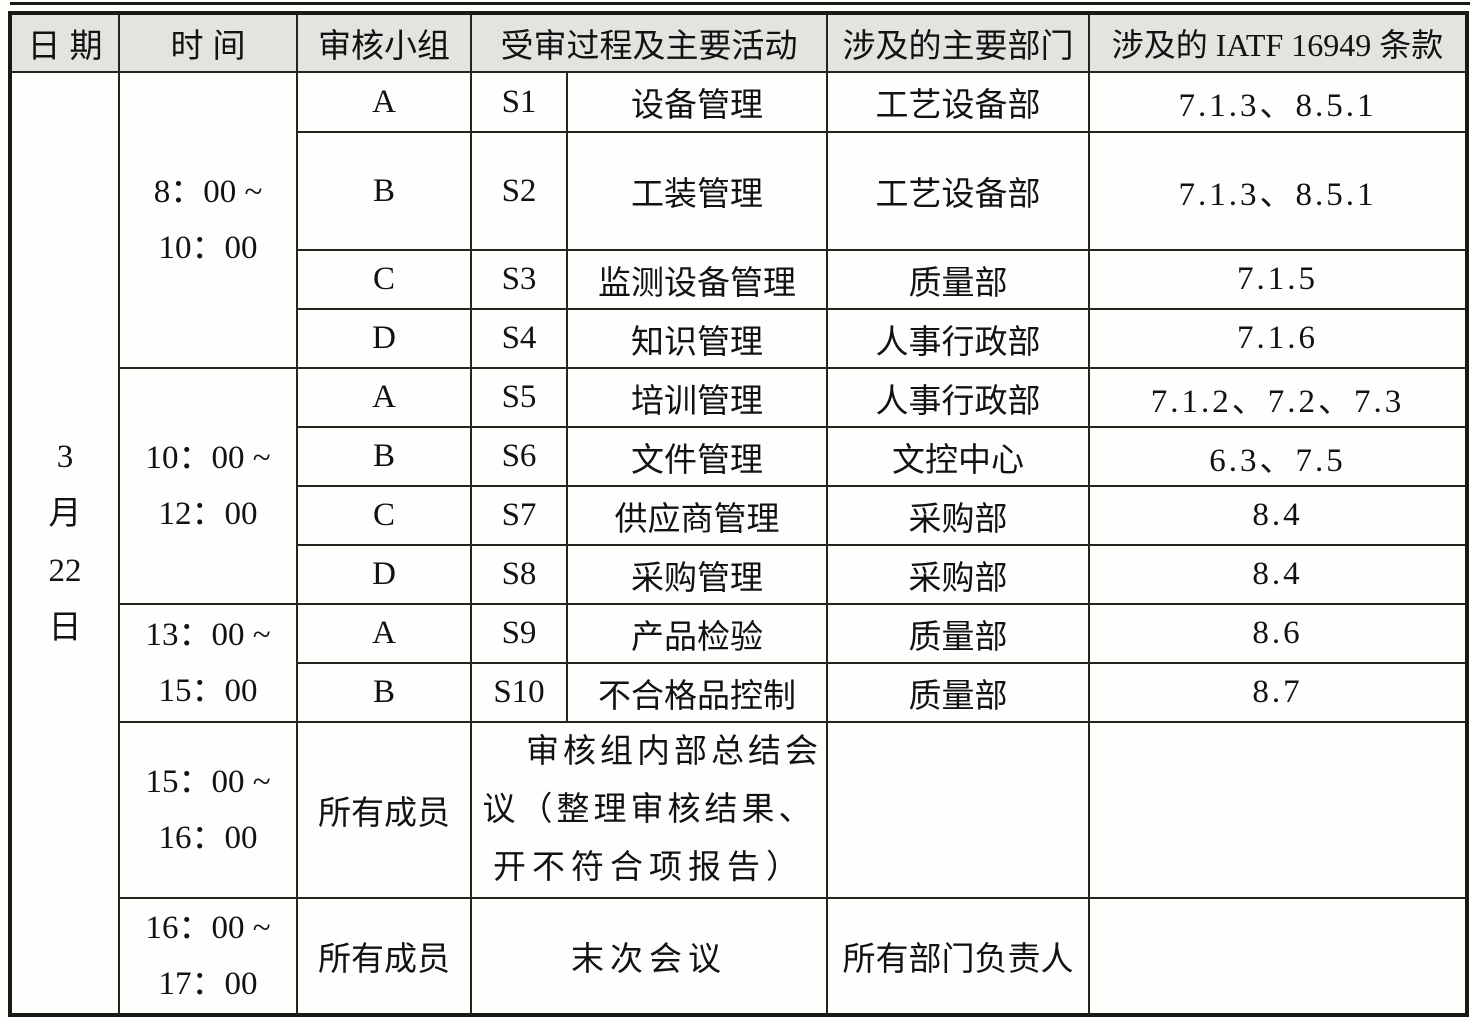 The height and width of the screenshot is (1017, 1470). Describe the element at coordinates (697, 515) in the screenshot. I see `activity-cell: 供应商管理` at that location.